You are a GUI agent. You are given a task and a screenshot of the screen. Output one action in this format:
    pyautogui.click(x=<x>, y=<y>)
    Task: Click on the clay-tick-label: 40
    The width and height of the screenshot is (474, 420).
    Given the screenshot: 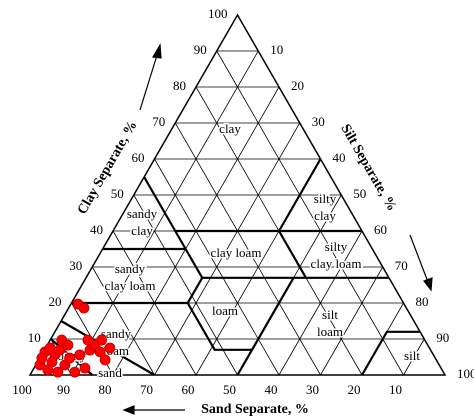 What is the action you would take?
    pyautogui.click(x=96, y=229)
    